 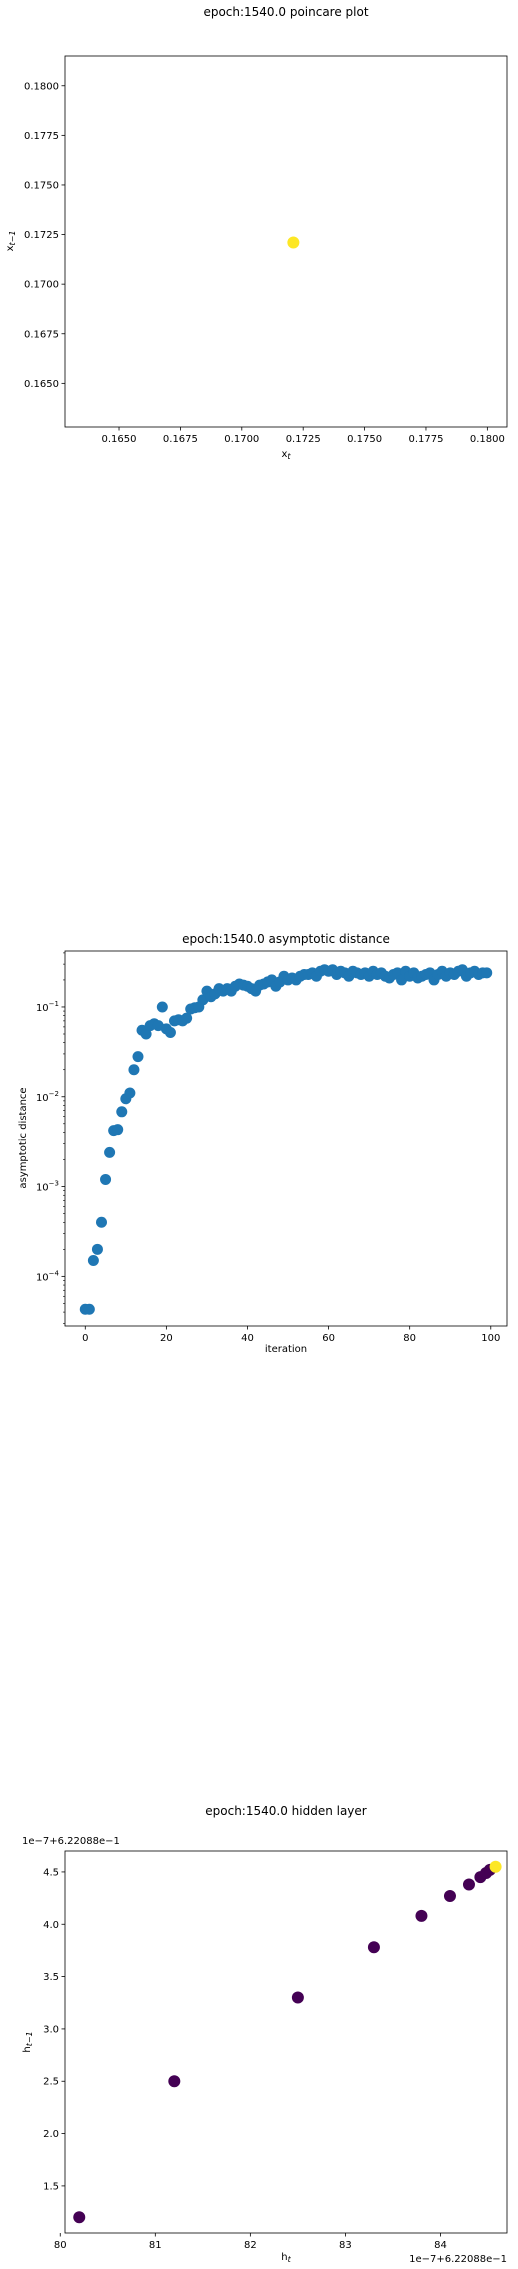 I want to click on asymptotic-distance-marks, so click(x=286, y=1139).